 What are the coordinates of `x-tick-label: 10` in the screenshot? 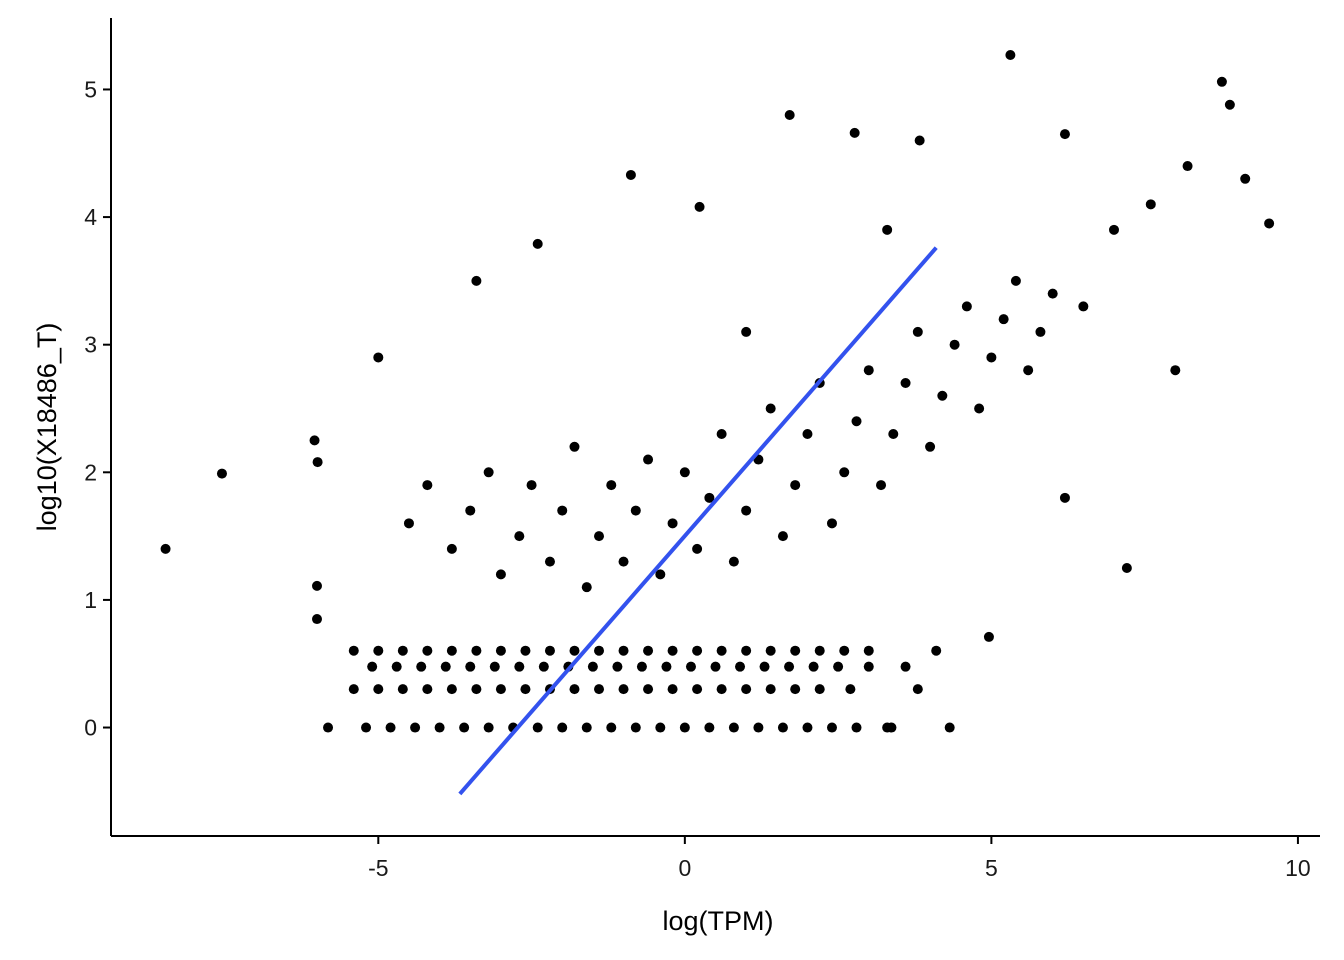 It's located at (1298, 868).